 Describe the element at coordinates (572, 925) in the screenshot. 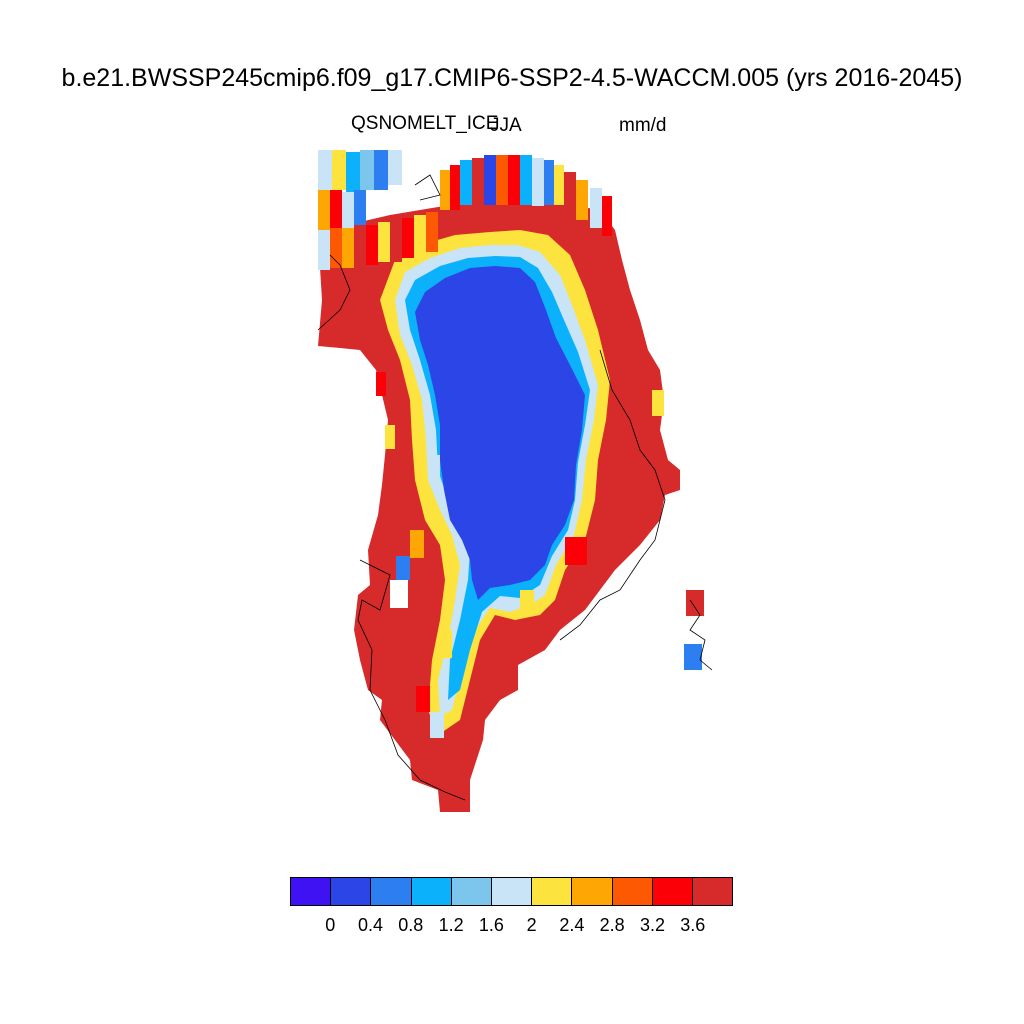

I see `colorbar-tick-label: 2.4` at that location.